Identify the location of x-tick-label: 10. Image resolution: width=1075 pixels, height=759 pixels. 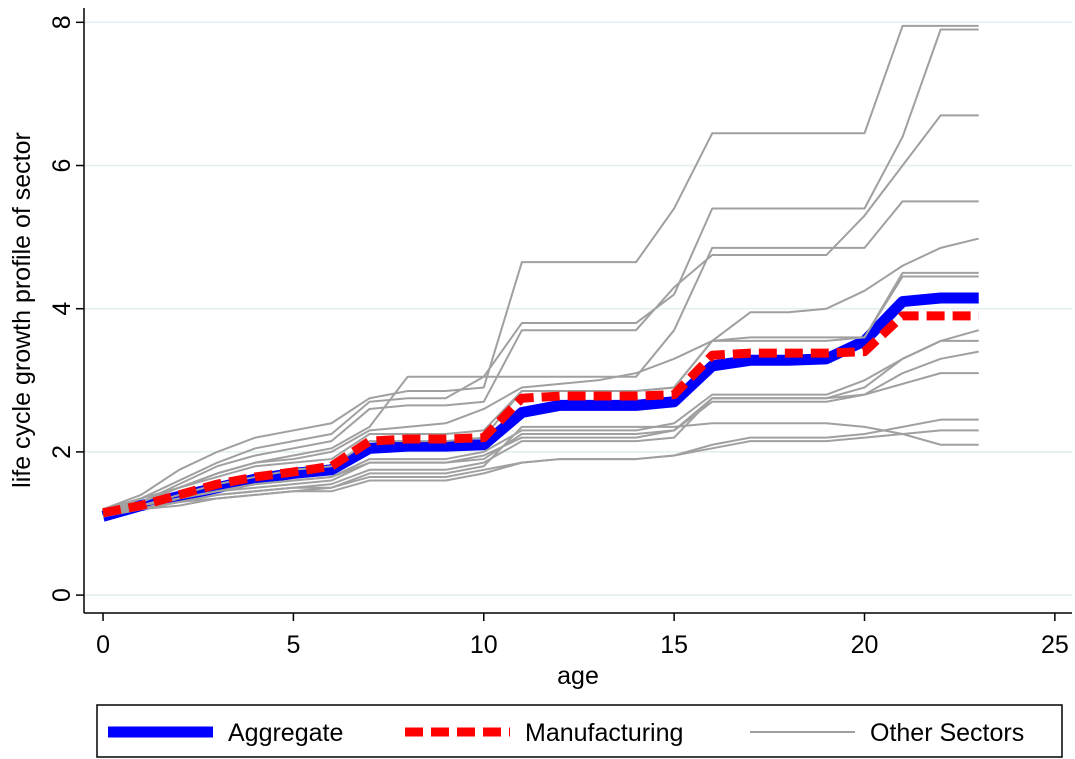
(484, 645).